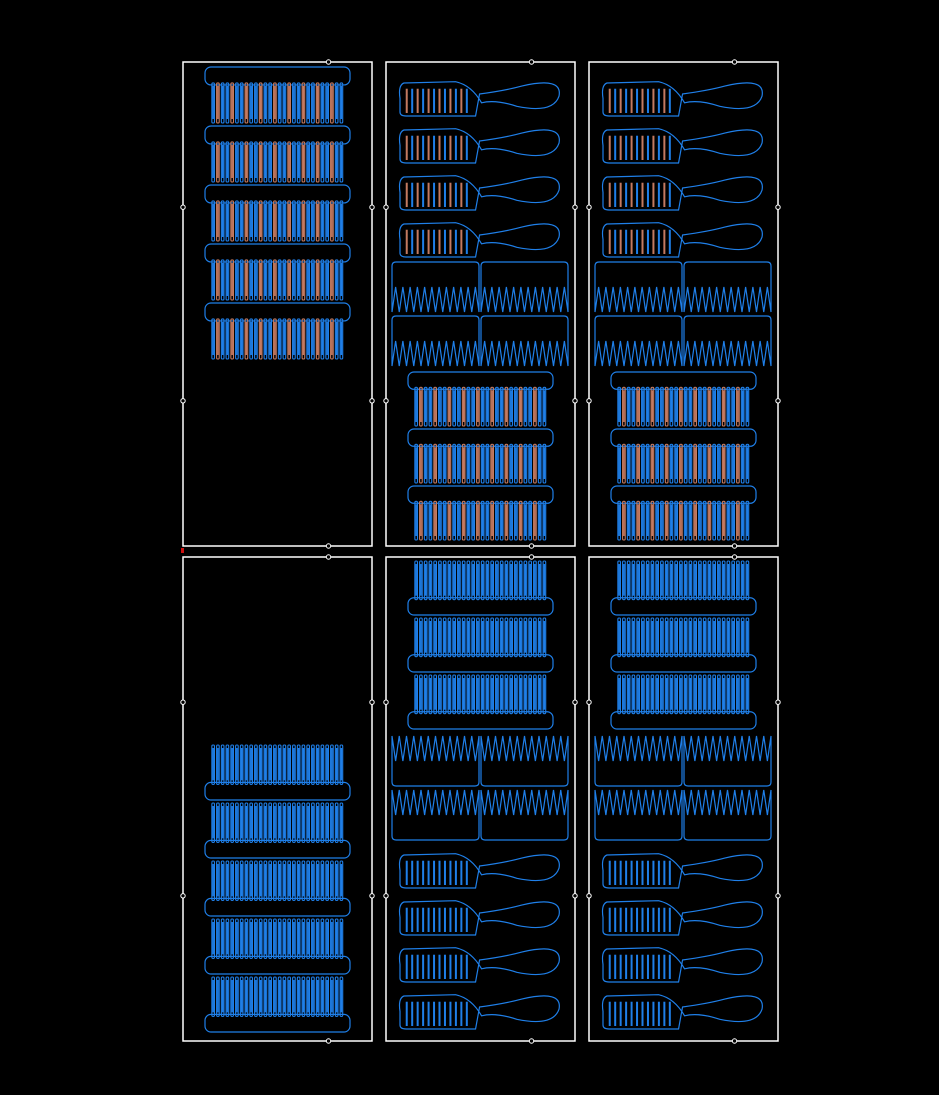 This screenshot has height=1095, width=939. I want to click on sheet-bottom-left, so click(277, 799).